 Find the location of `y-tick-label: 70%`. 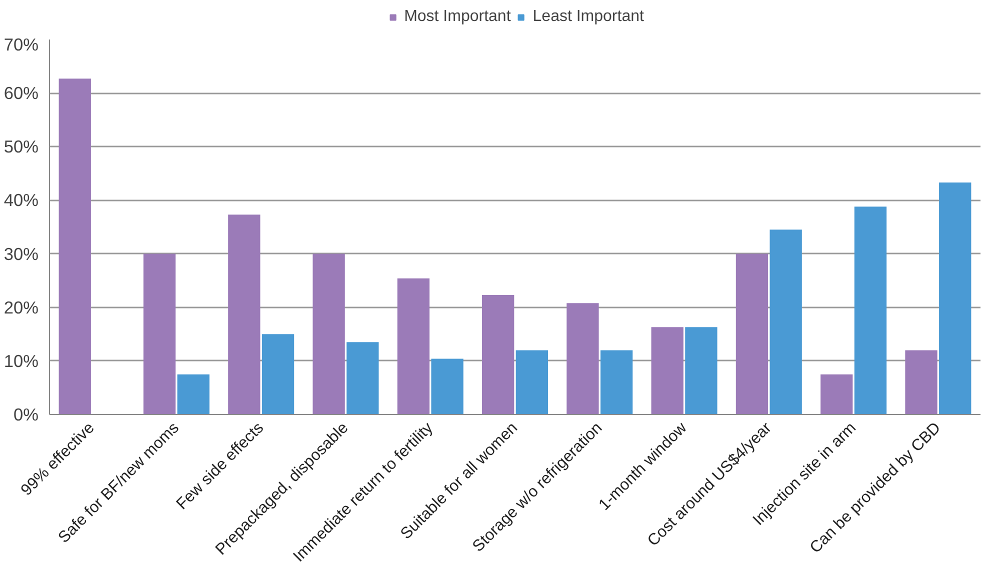

y-tick-label: 70% is located at coordinates (21, 44).